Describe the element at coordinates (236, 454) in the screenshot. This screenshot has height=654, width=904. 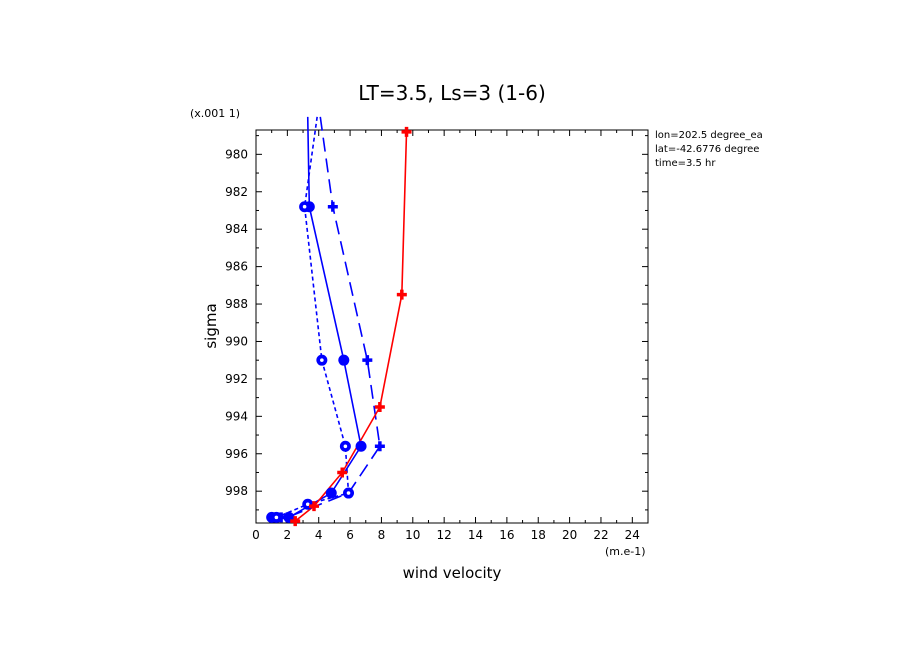
I see `y-tick-label: 996` at that location.